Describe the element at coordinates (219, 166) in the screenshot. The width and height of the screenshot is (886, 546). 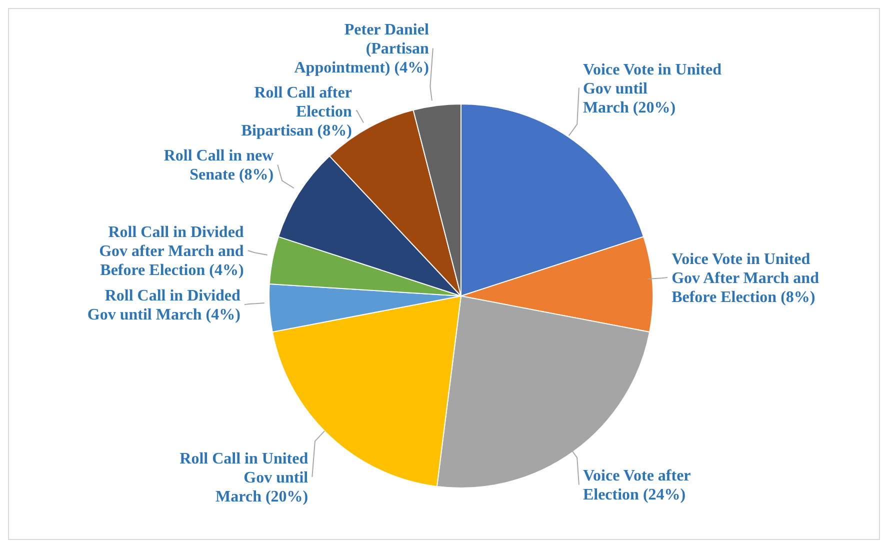
I see `slice-label: Roll Call in new Senate (8%)` at that location.